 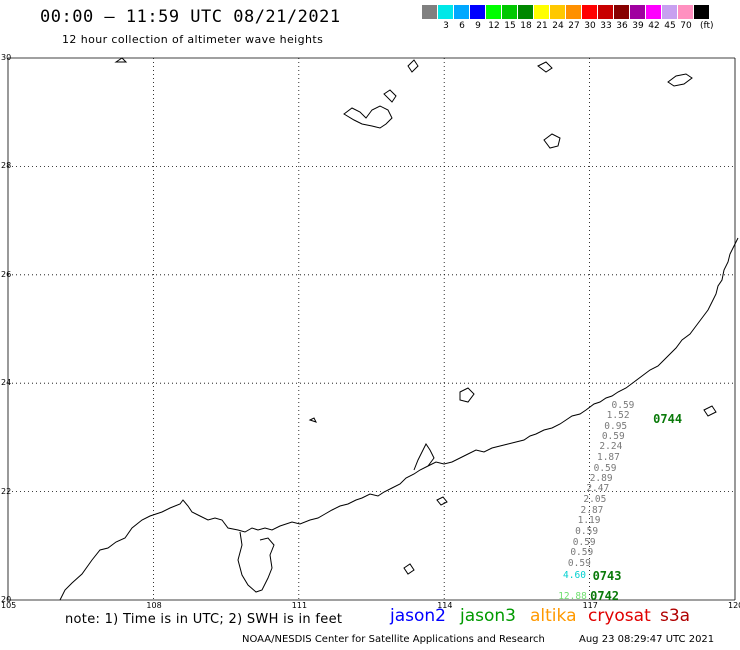 I want to click on swh-value: 12.88, so click(x=572, y=596).